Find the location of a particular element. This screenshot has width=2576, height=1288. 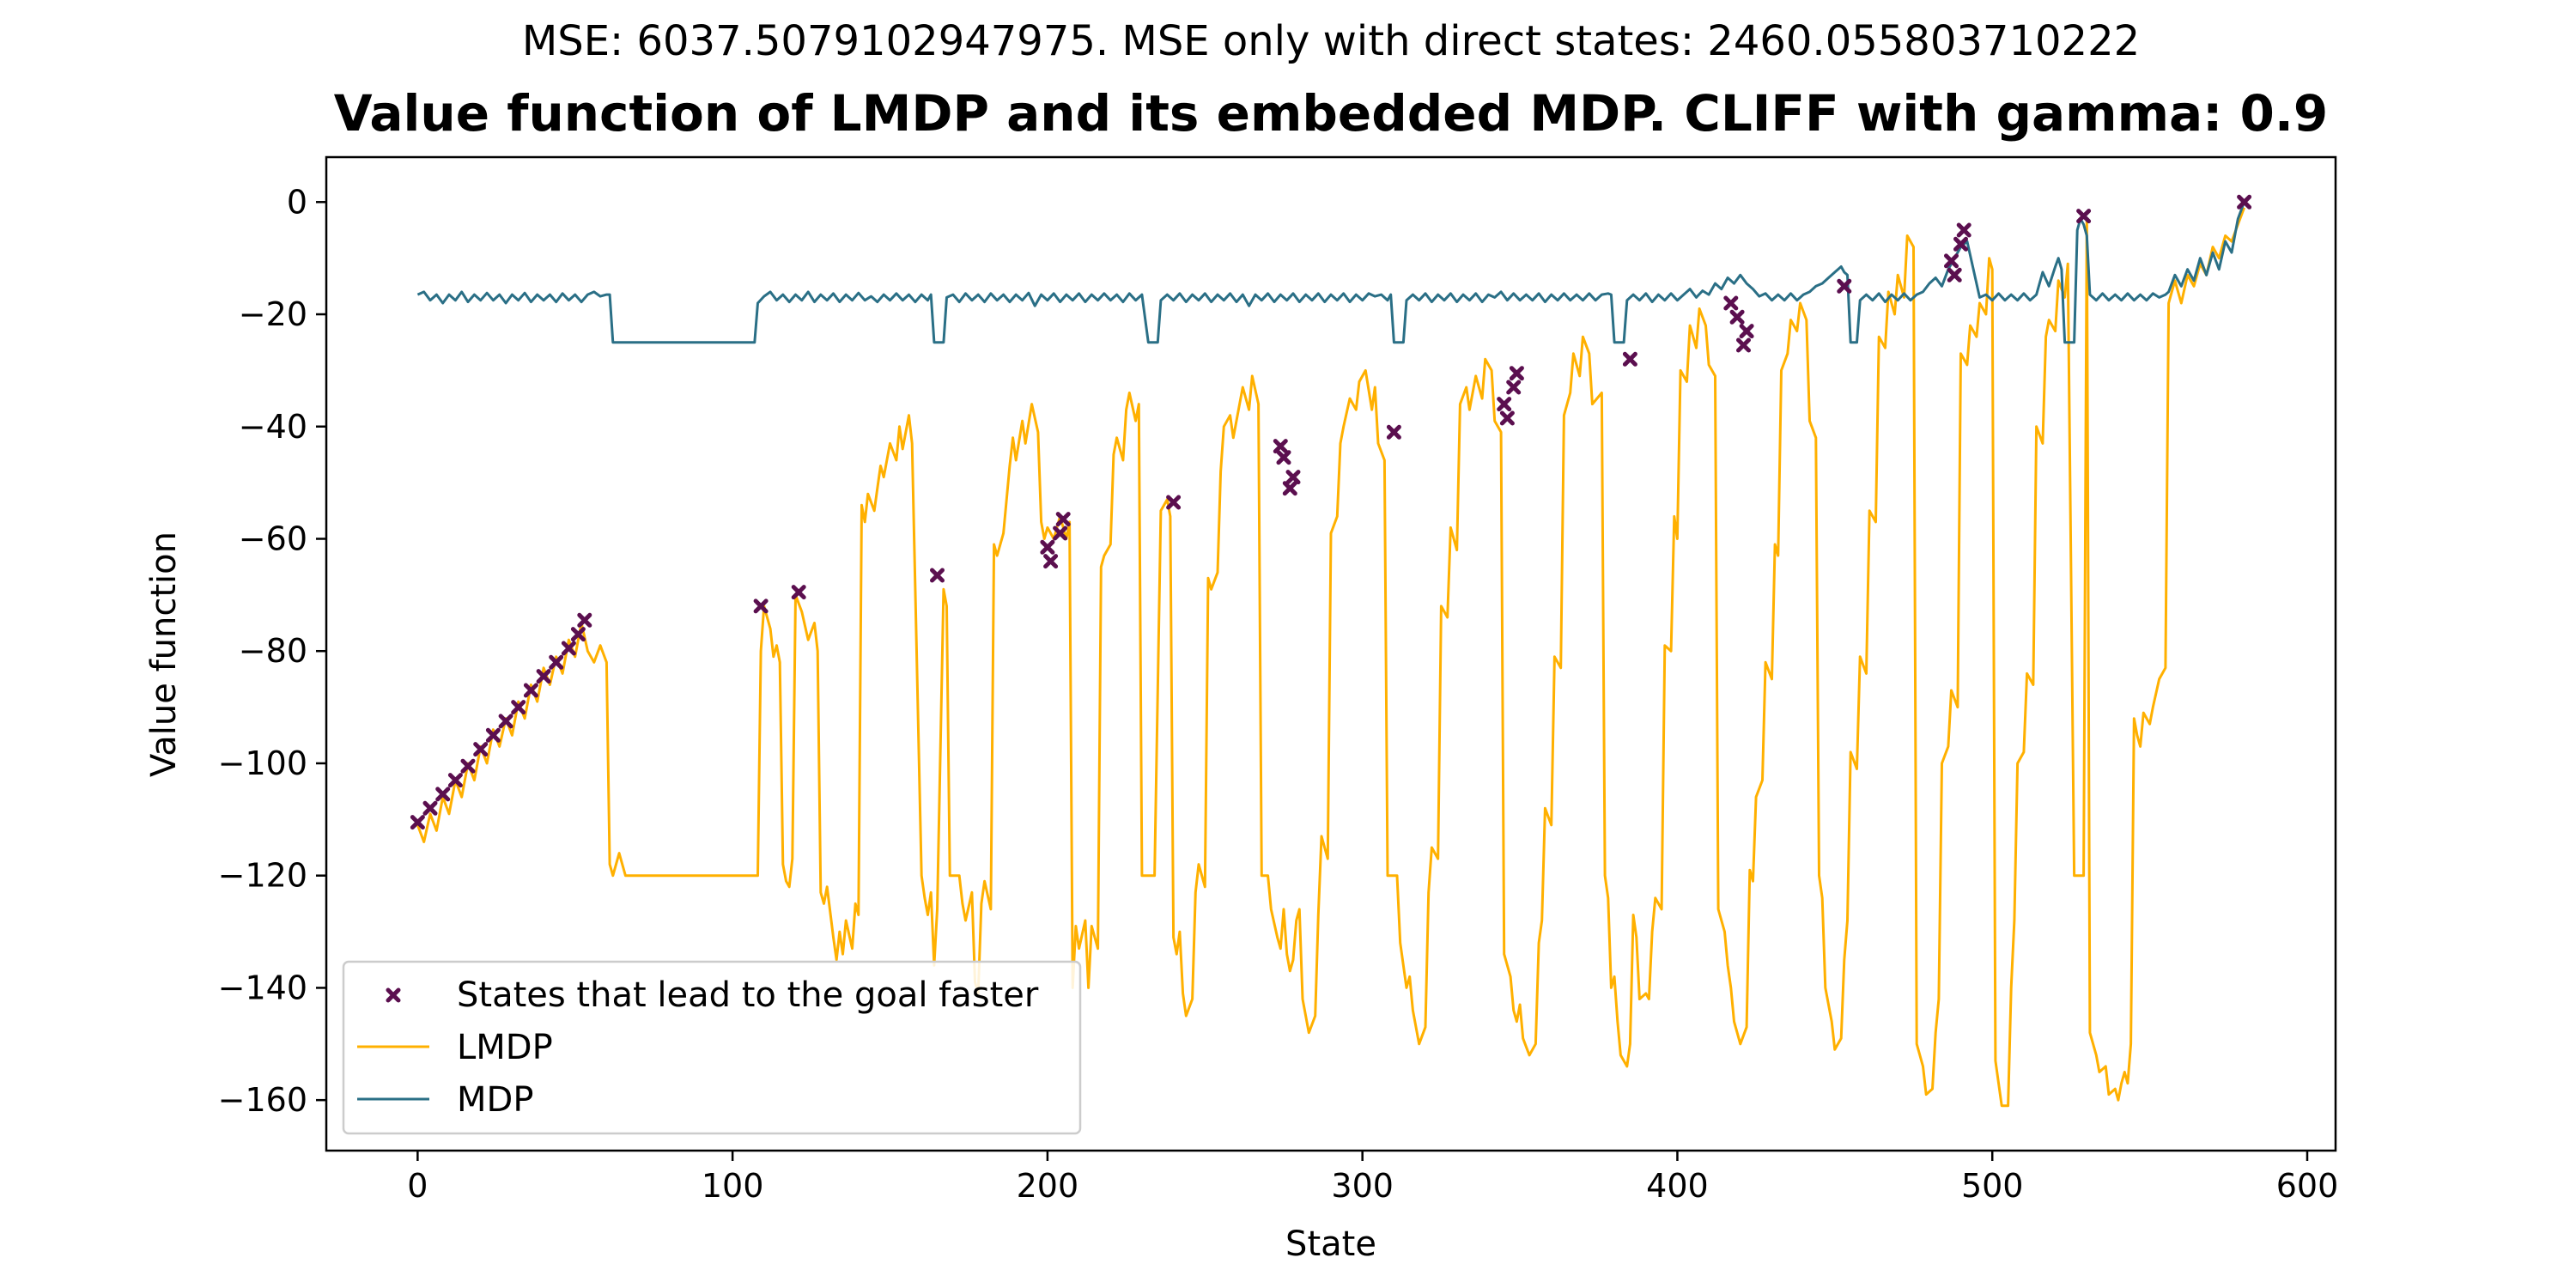

legend-entry-lmdp: LMDP is located at coordinates (455, 1047).